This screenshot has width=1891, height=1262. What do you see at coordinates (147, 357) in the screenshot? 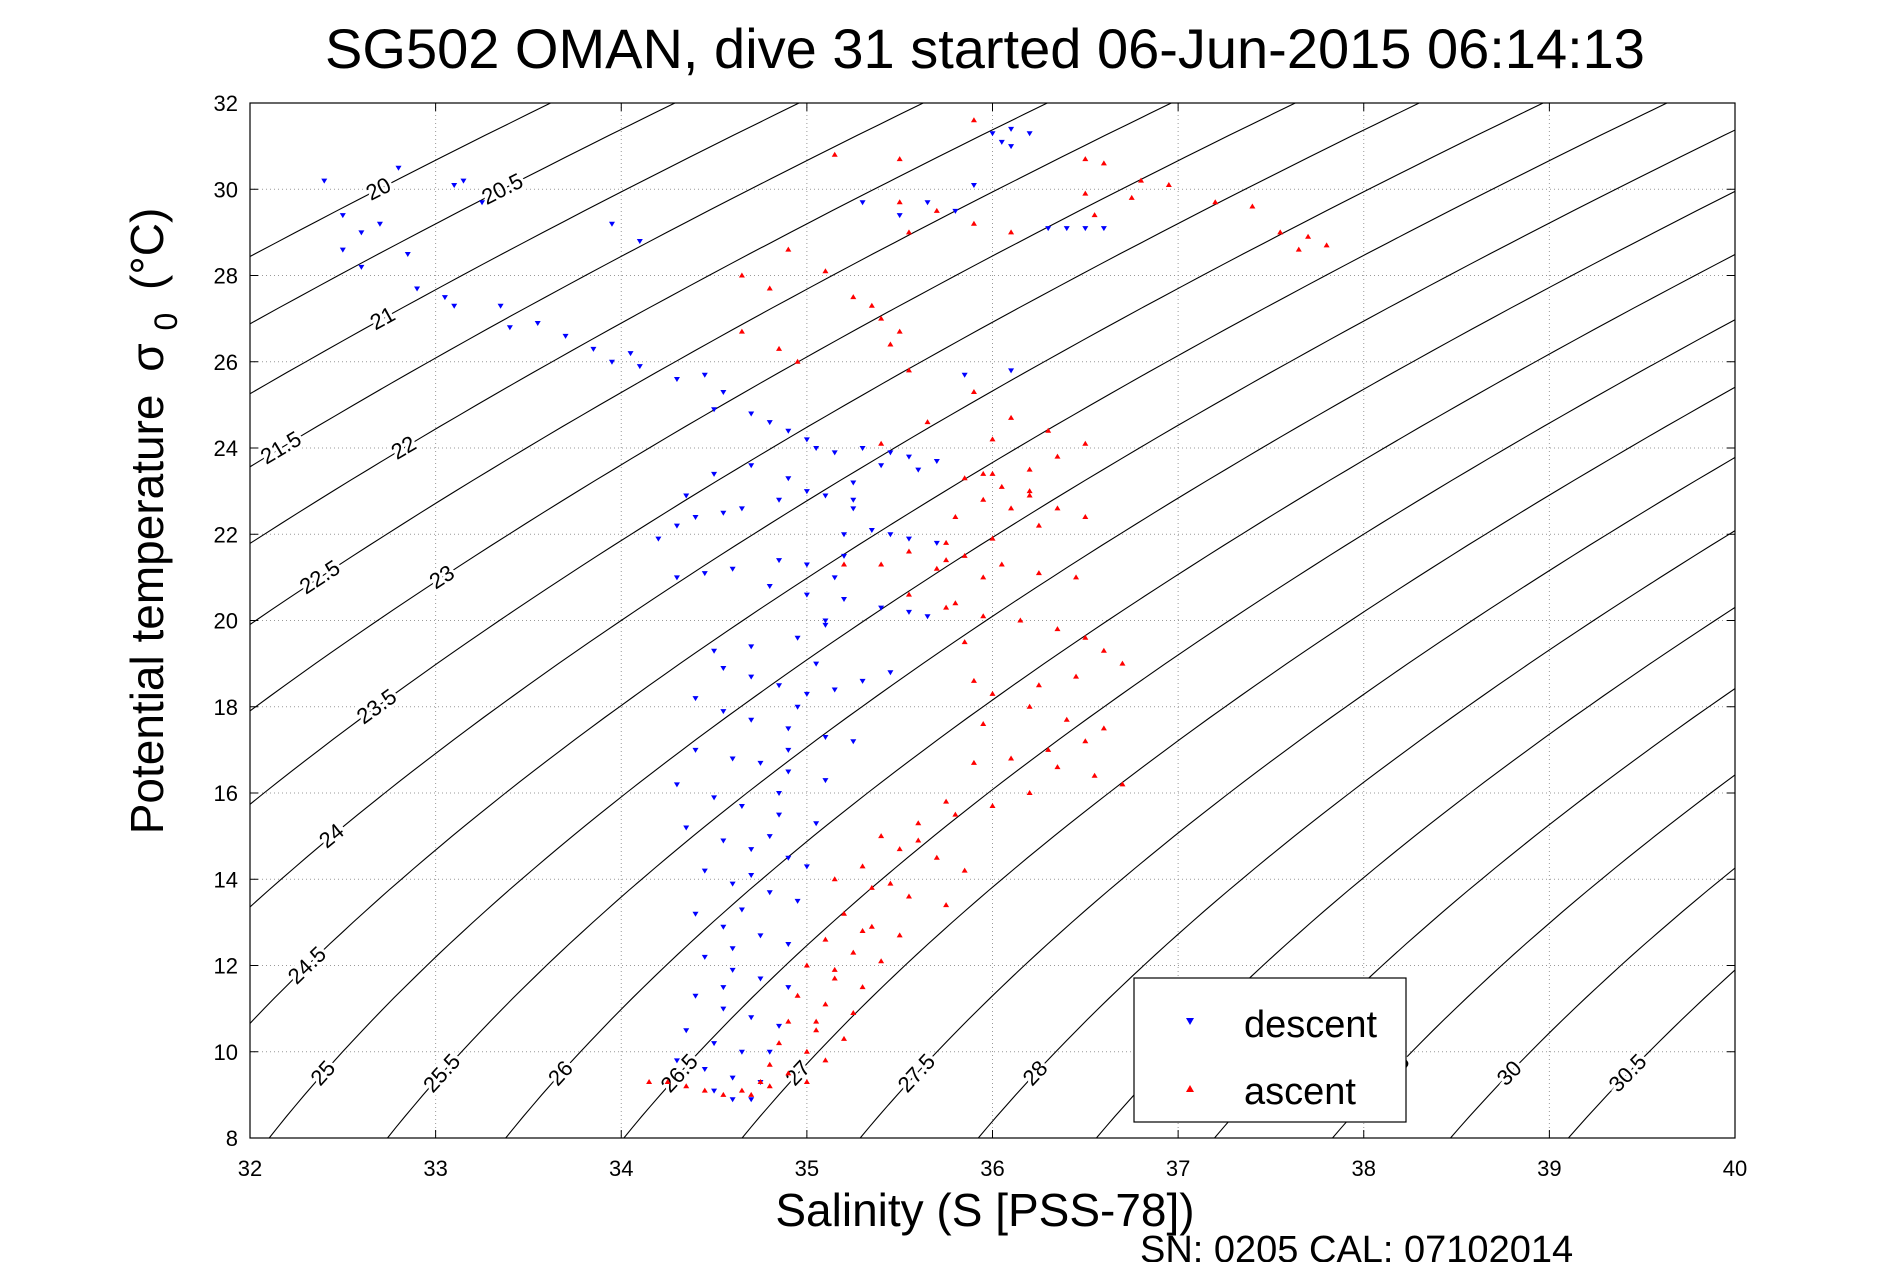
I see `y-axis-label-symbol: σ` at bounding box center [147, 357].